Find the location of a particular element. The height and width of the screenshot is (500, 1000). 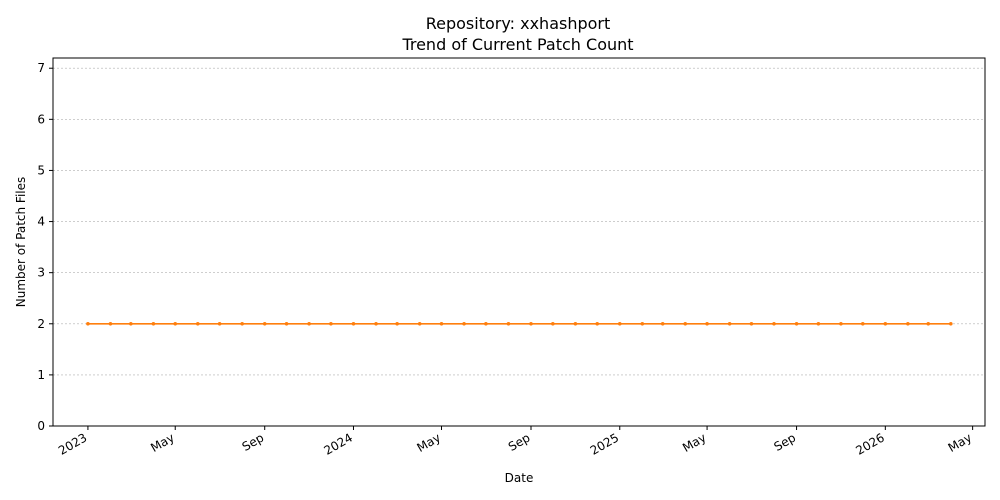

y-tick-label: 0 is located at coordinates (41, 426).